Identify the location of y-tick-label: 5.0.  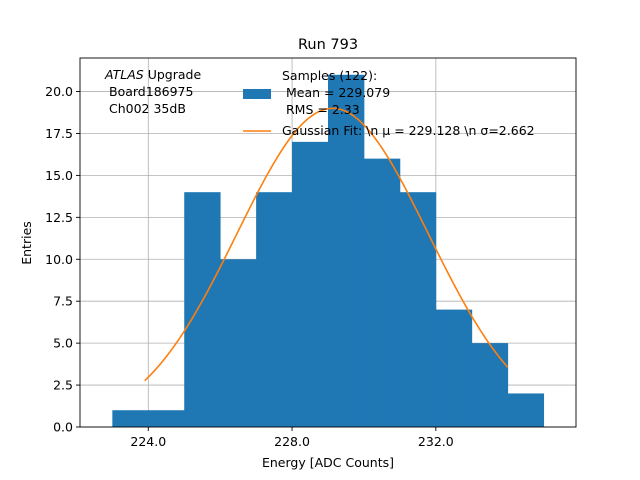
(63, 343).